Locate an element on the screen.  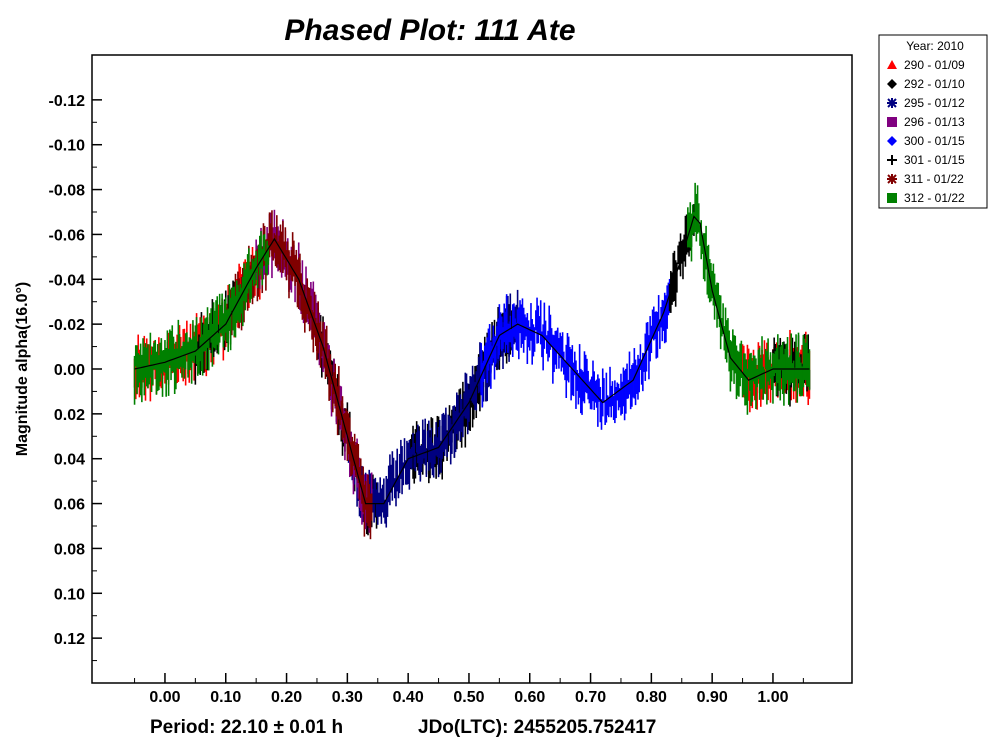
legend-marker-plus is located at coordinates (892, 160).